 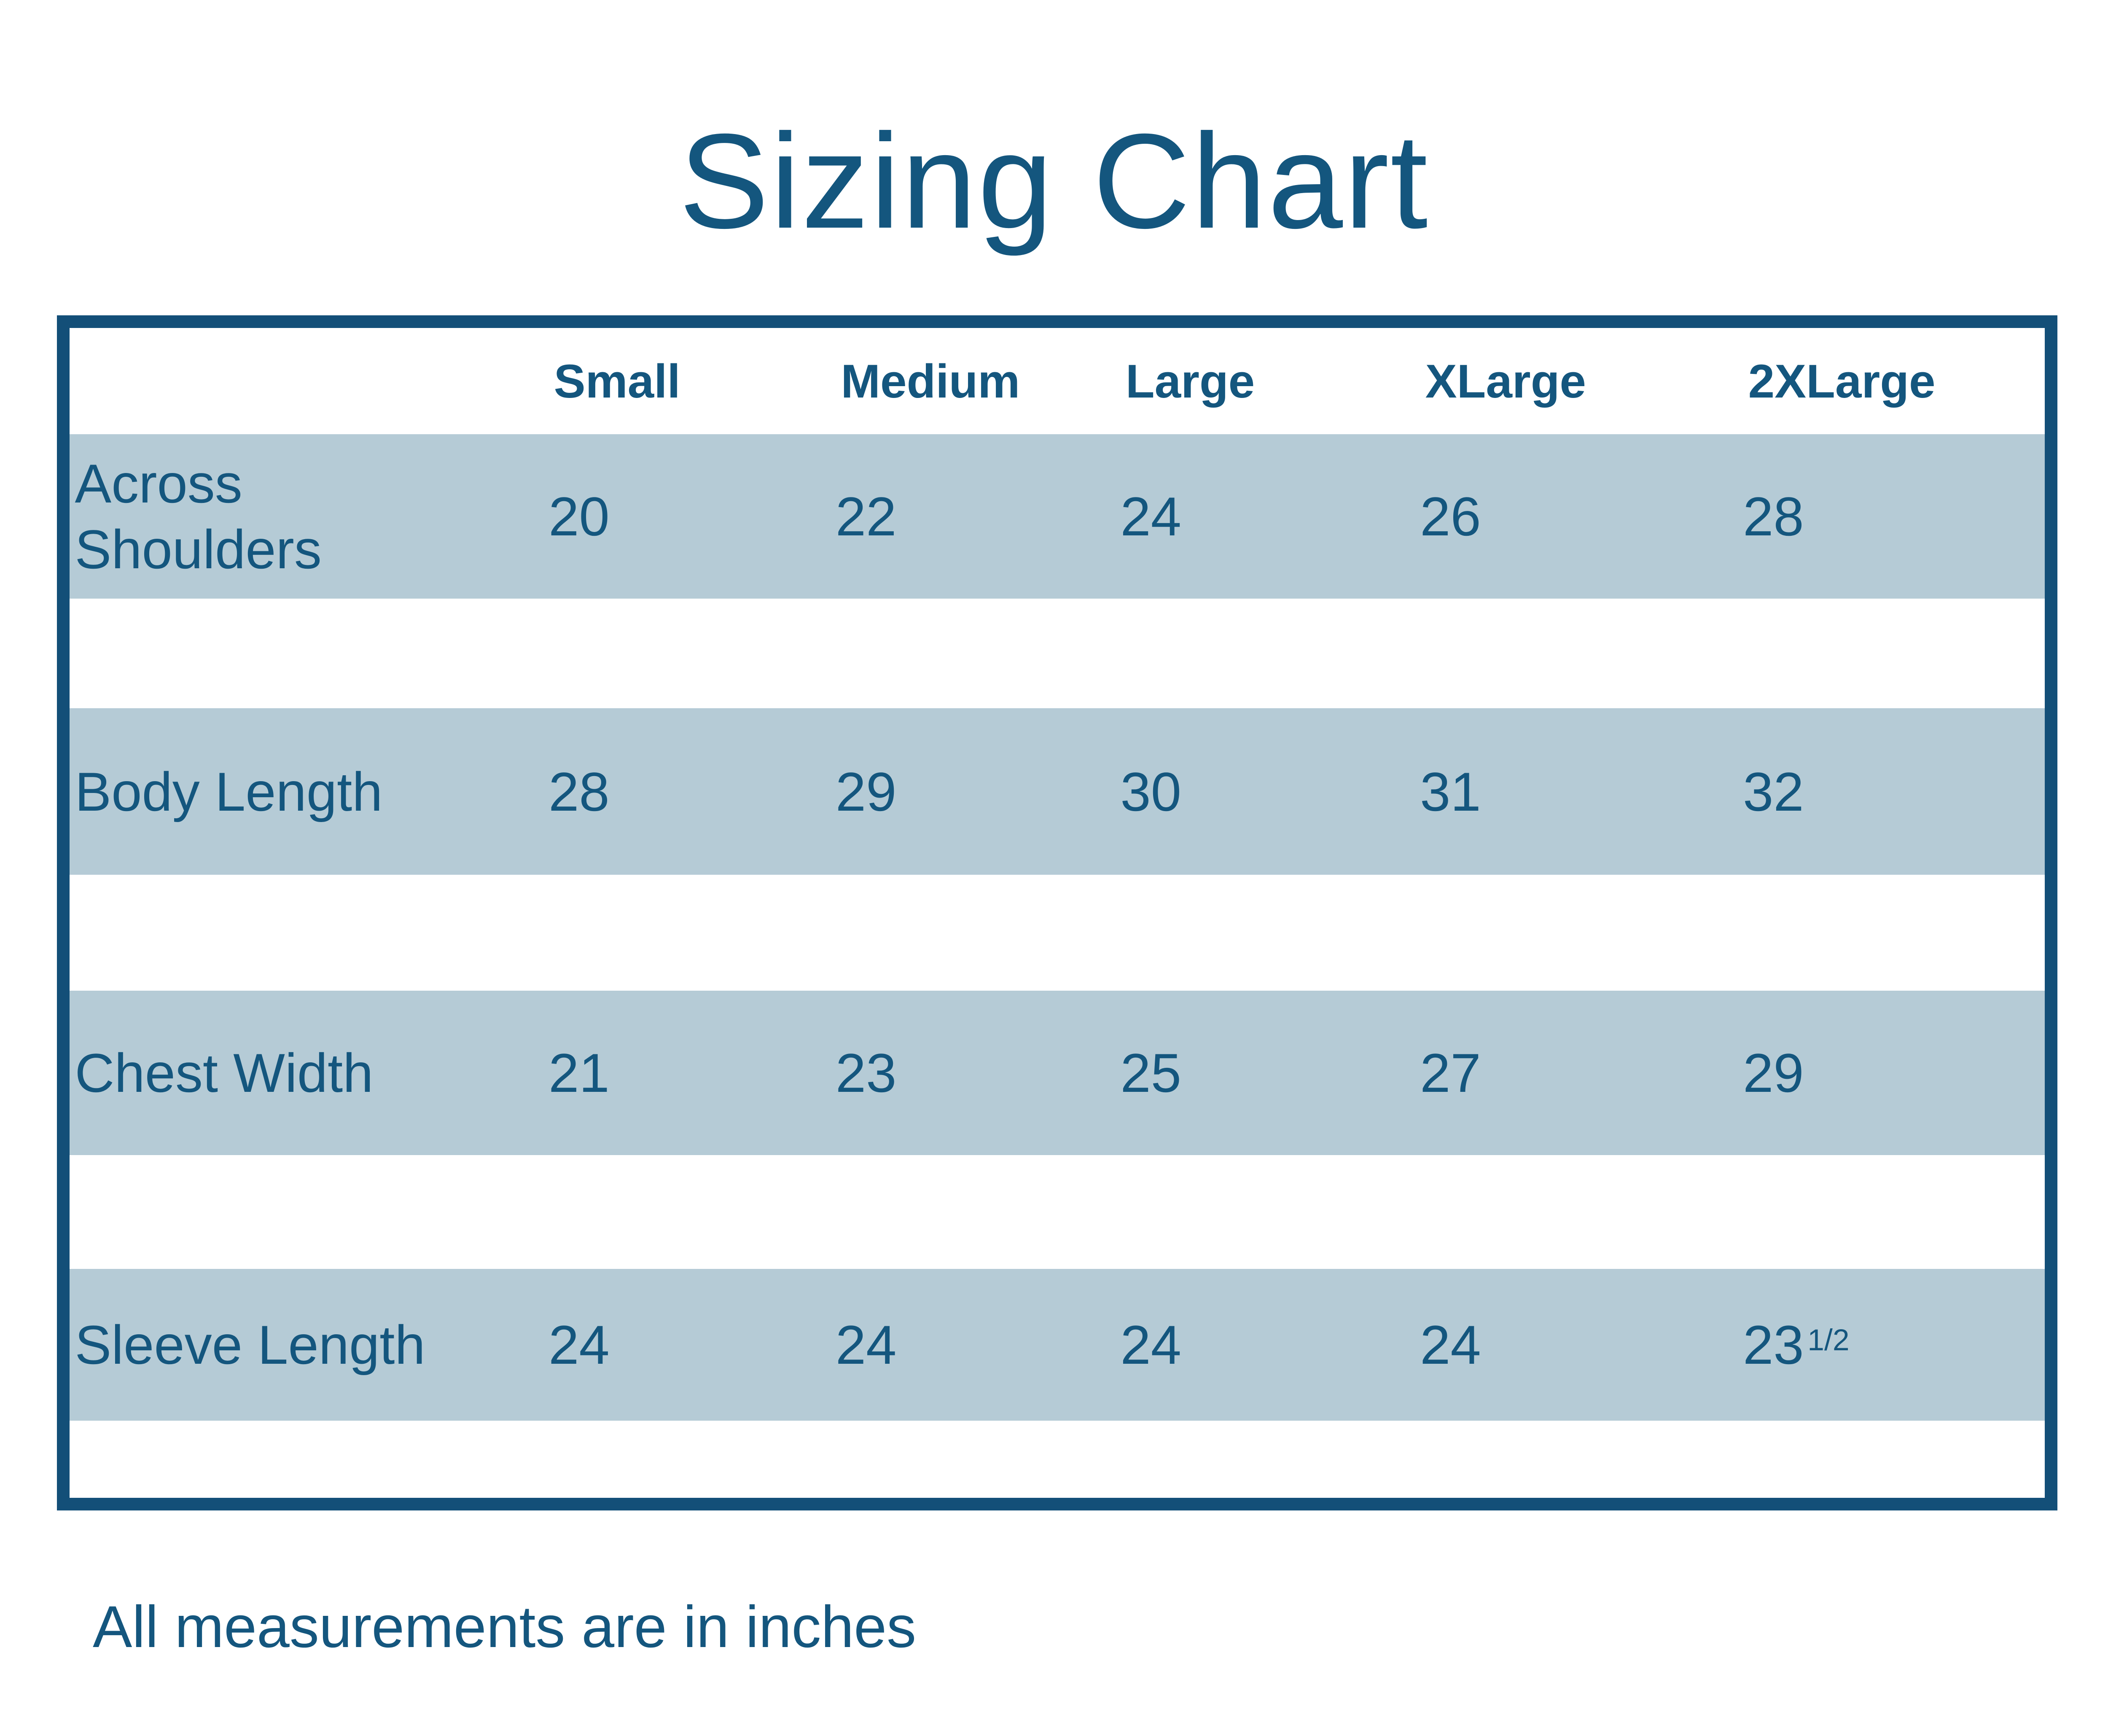 What do you see at coordinates (579, 516) in the screenshot?
I see `measurement-value: 20` at bounding box center [579, 516].